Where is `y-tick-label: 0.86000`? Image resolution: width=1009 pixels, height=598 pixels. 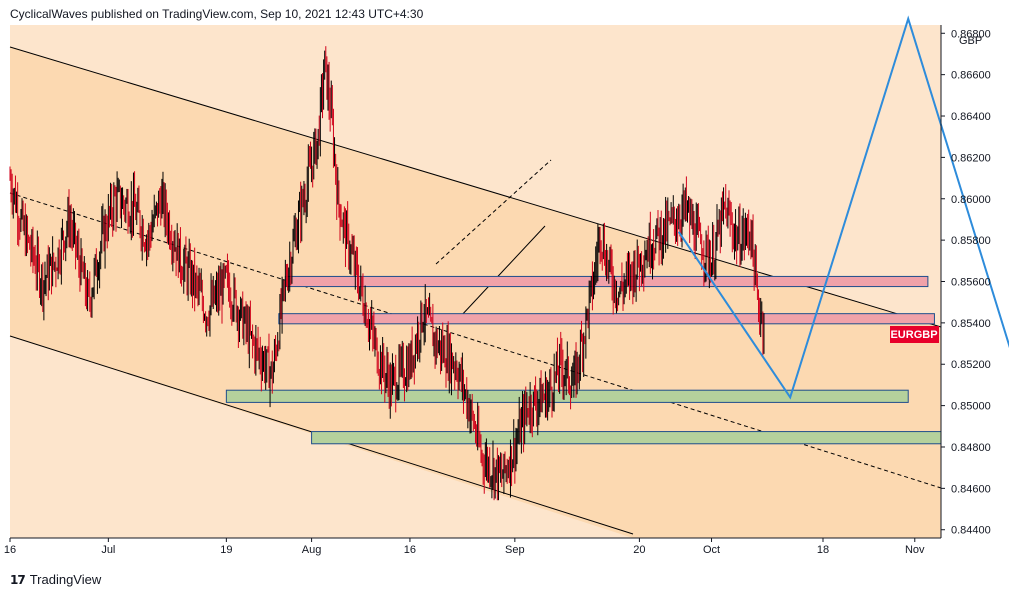
y-tick-label: 0.86000 is located at coordinates (971, 200).